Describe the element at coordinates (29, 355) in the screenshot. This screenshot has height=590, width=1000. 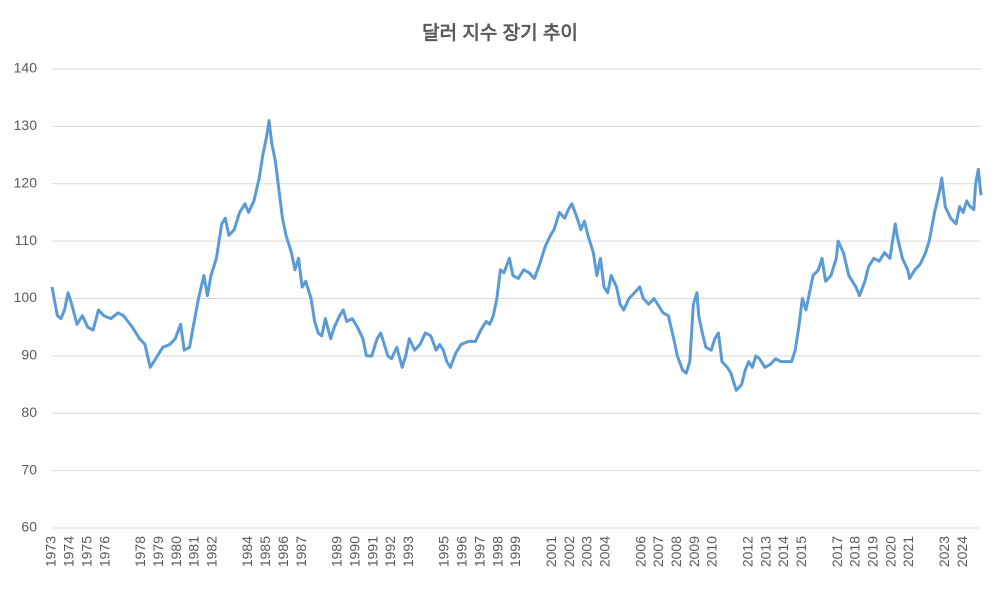
I see `y-tick-label: 90` at that location.